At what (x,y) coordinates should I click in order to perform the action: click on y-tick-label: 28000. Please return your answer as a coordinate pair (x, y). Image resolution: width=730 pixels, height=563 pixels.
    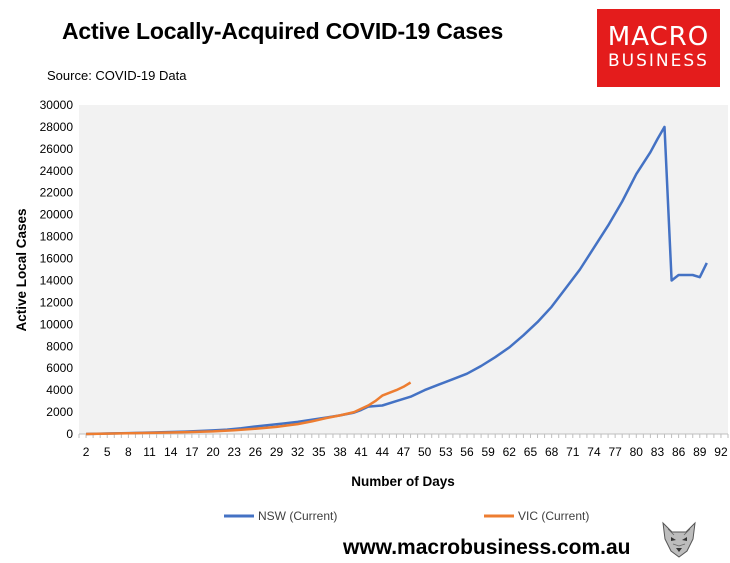
    Looking at the image, I should click on (57, 127).